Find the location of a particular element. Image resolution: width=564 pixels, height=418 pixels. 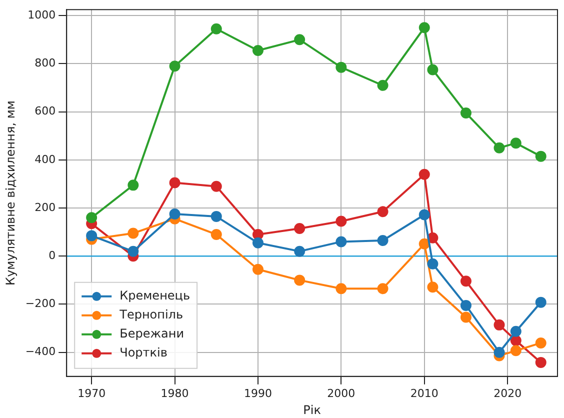

y-tick-label: 400 is located at coordinates (45, 159).